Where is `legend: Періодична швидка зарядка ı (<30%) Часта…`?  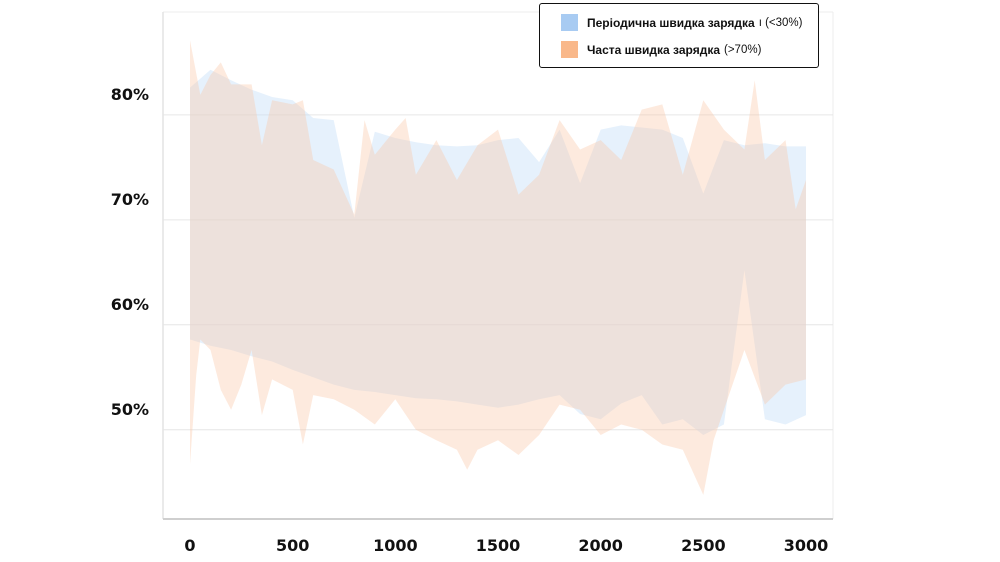 legend: Періодична швидка зарядка ı (<30%) Часта… is located at coordinates (679, 35).